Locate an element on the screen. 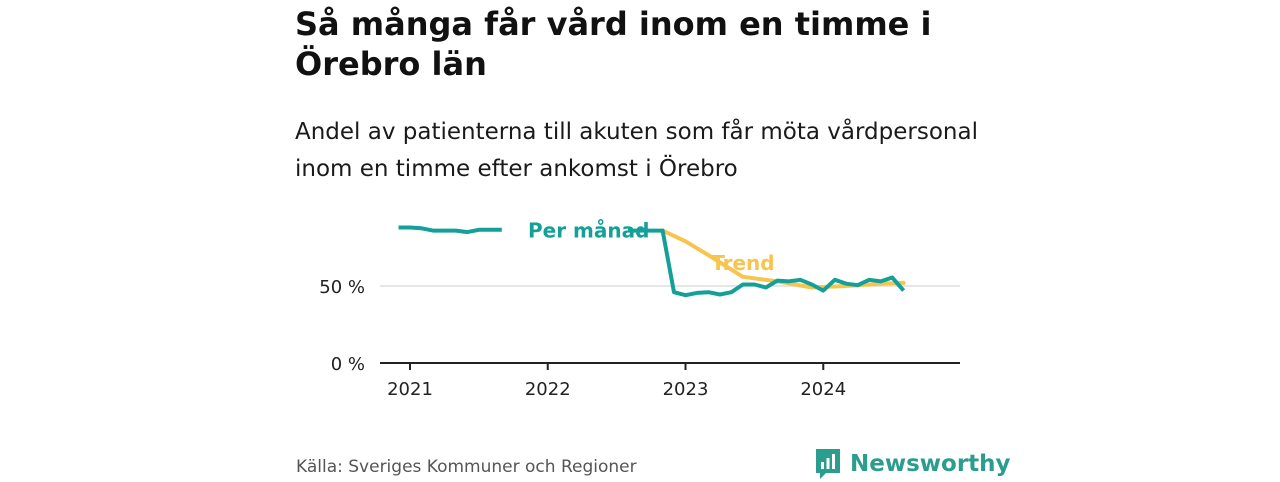  x-tick-label: 2021 is located at coordinates (410, 389).